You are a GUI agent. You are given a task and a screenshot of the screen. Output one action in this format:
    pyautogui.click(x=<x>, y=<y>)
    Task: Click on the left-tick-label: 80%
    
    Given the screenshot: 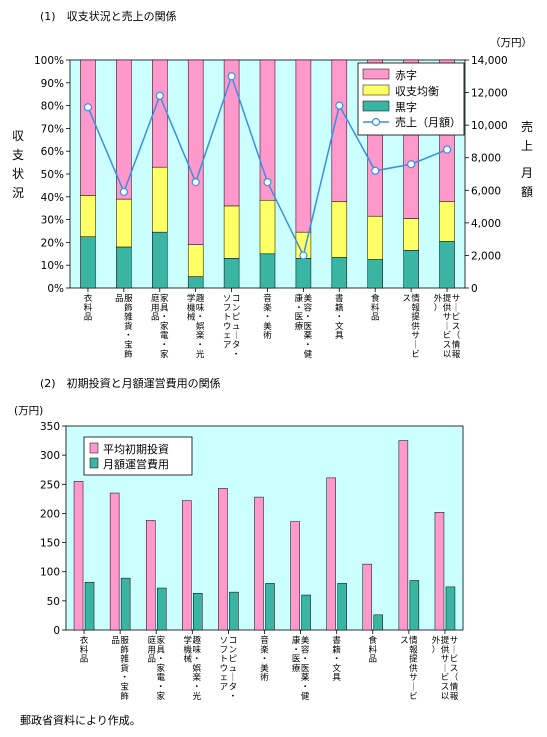 What is the action you would take?
    pyautogui.click(x=52, y=107)
    